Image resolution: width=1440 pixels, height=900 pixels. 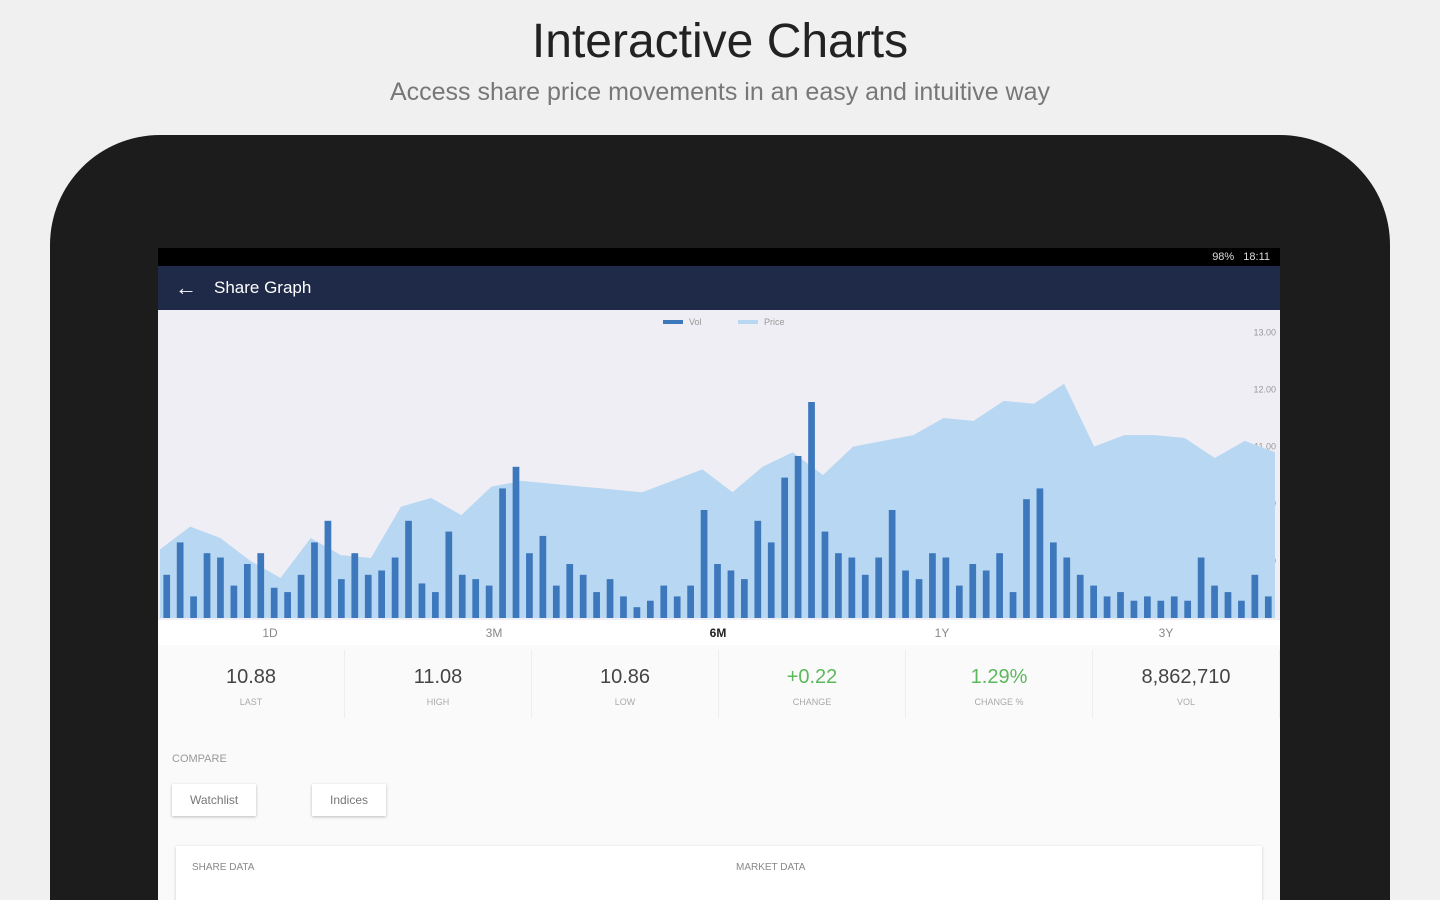 What do you see at coordinates (1265, 447) in the screenshot?
I see `y-tick-label: 11.00` at bounding box center [1265, 447].